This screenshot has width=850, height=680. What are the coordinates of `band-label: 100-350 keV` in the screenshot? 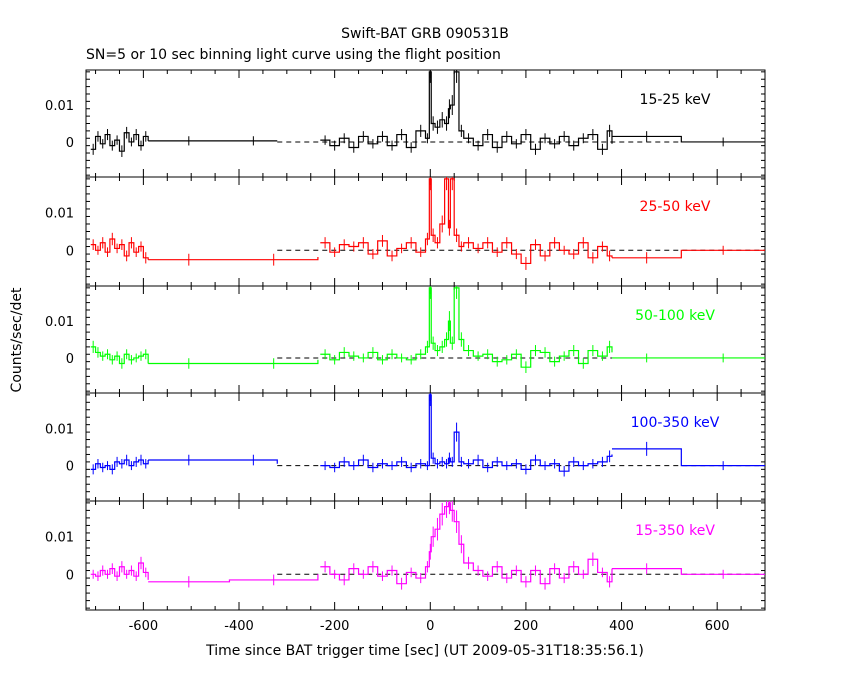 It's located at (675, 423).